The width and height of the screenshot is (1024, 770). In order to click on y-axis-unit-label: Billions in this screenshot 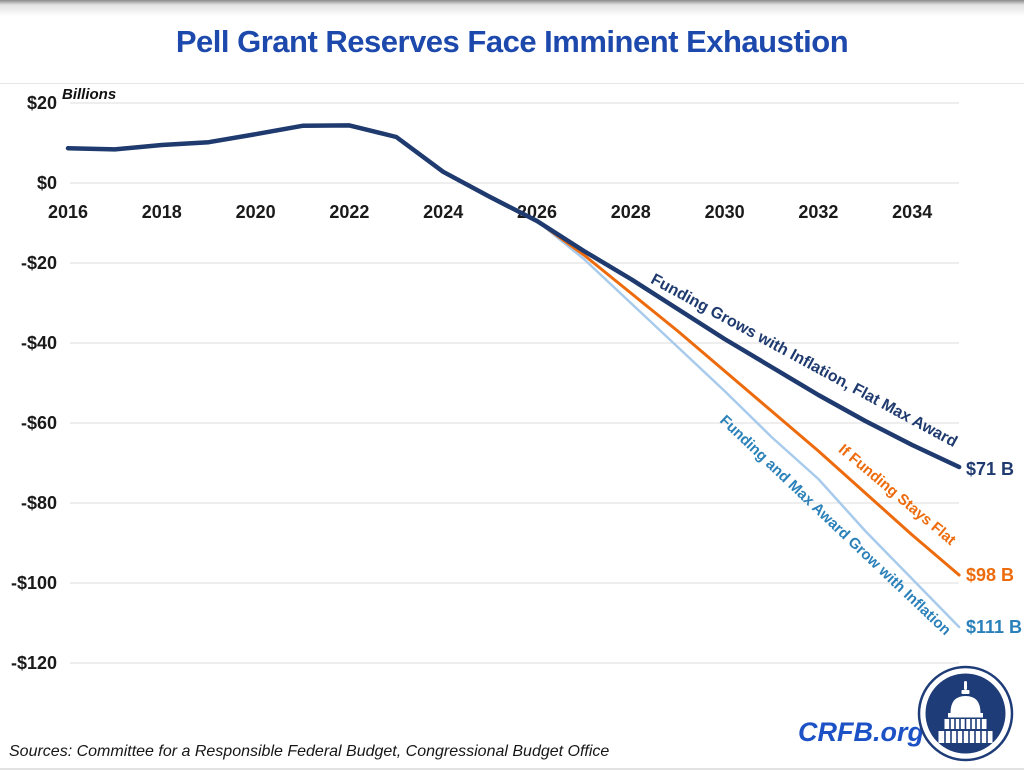, I will do `click(89, 94)`.